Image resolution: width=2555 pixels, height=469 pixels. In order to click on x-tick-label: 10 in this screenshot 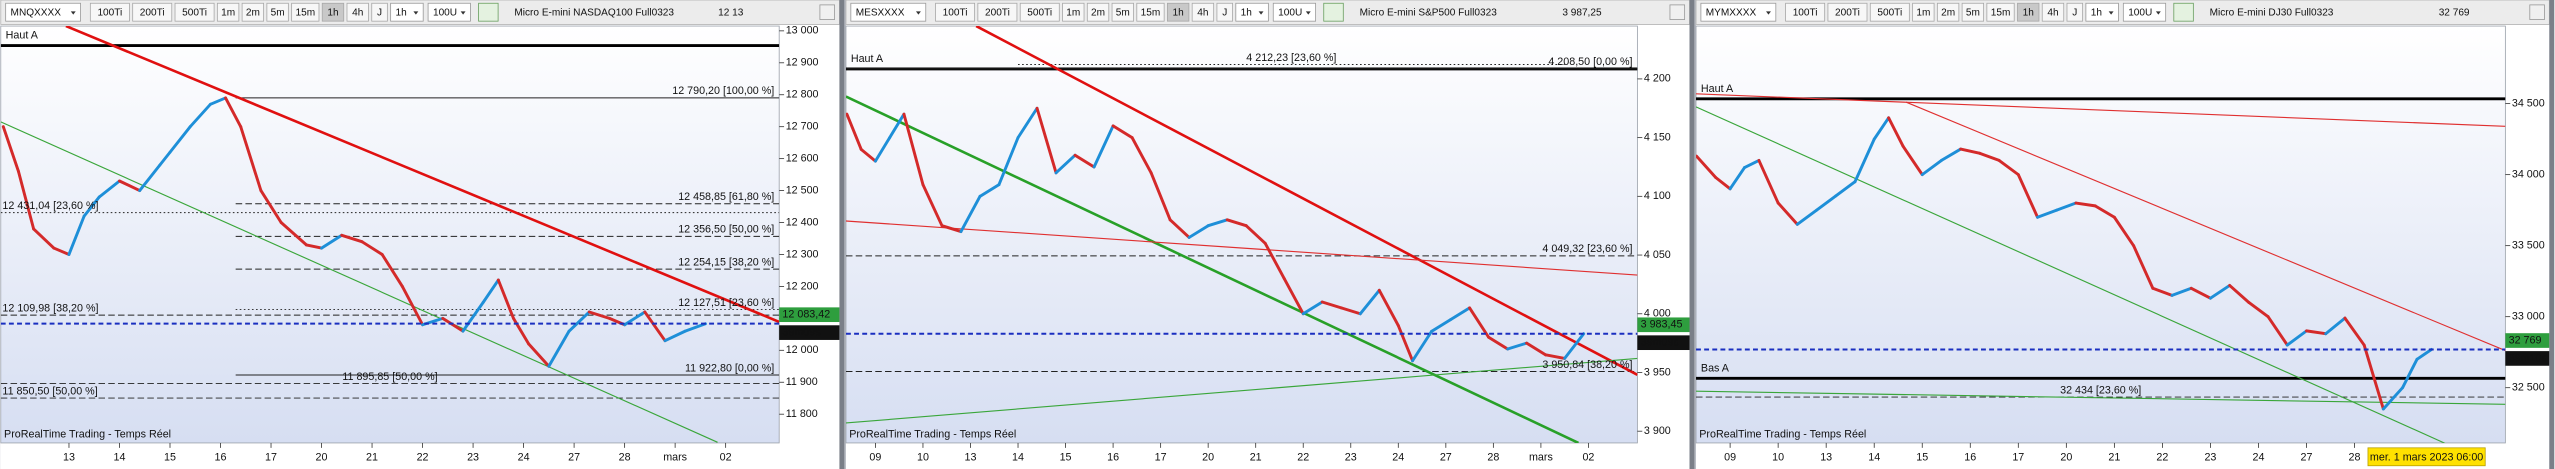, I will do `click(923, 457)`.